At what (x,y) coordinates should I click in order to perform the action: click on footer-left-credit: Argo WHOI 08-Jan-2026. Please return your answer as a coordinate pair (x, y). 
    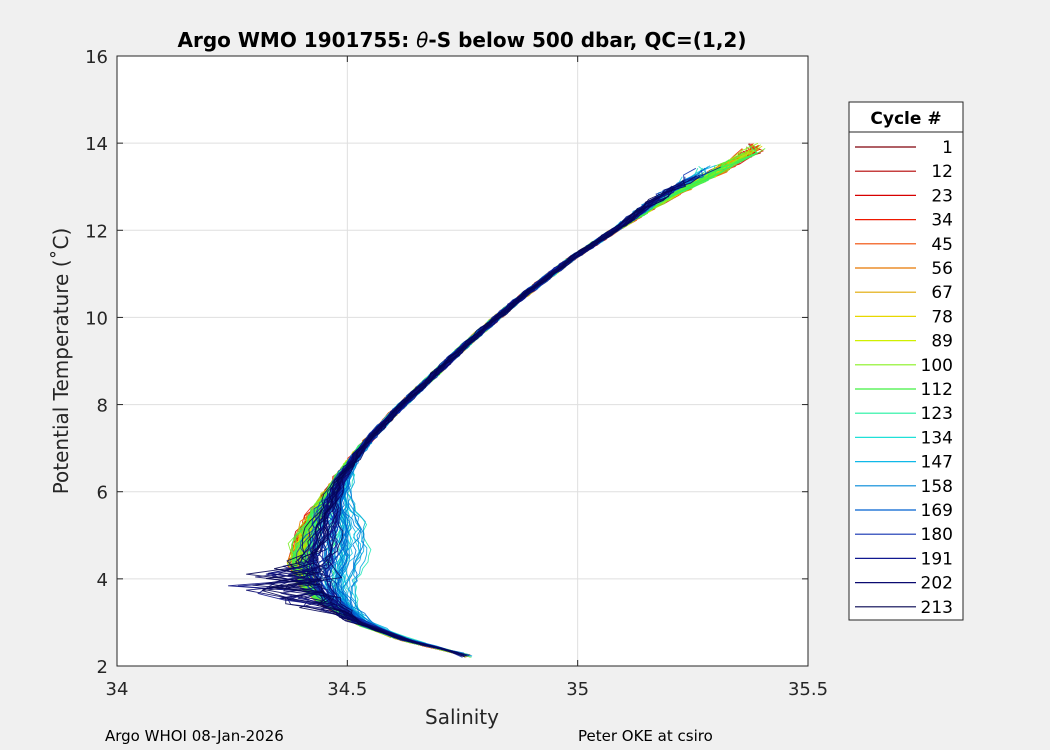
    Looking at the image, I should click on (194, 736).